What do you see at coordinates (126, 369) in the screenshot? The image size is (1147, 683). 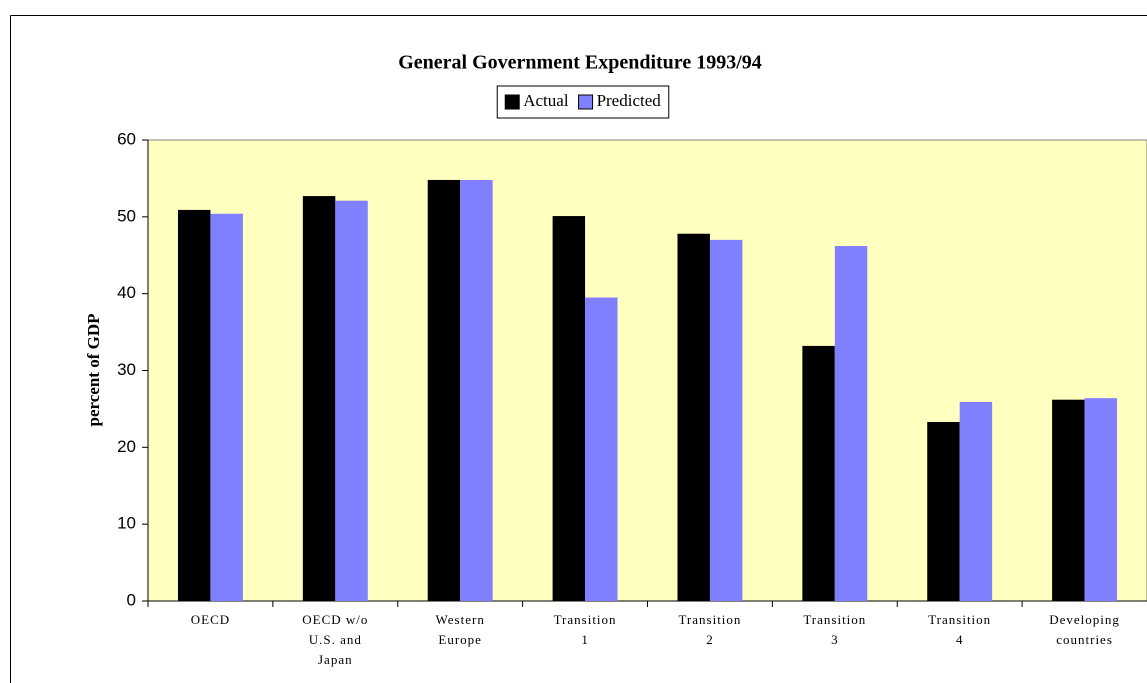 I see `y-tick-label: 30` at bounding box center [126, 369].